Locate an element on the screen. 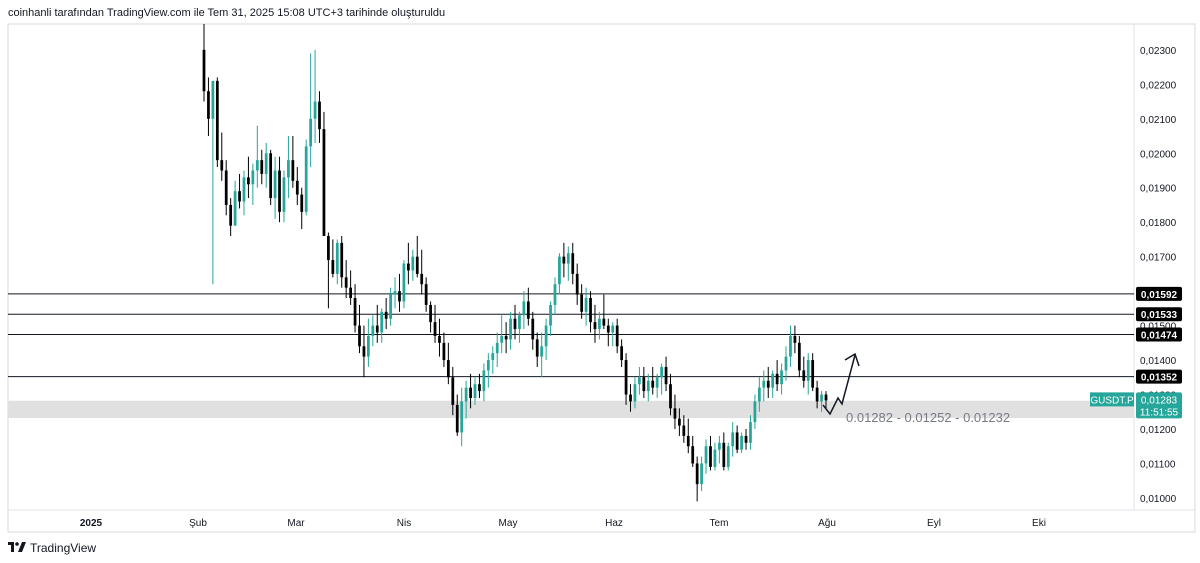  svg-text: 0,01533 is located at coordinates (1159, 315).